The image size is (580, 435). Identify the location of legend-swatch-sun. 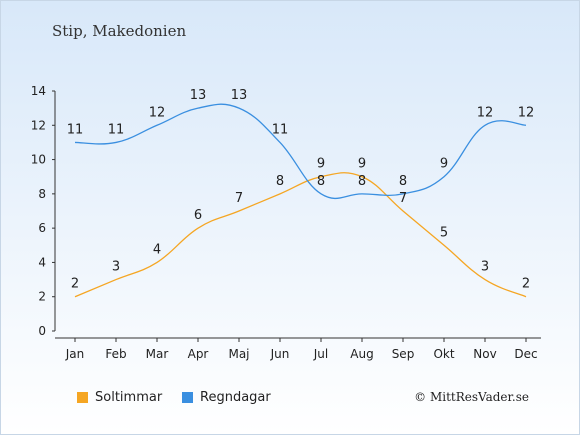
(82, 397).